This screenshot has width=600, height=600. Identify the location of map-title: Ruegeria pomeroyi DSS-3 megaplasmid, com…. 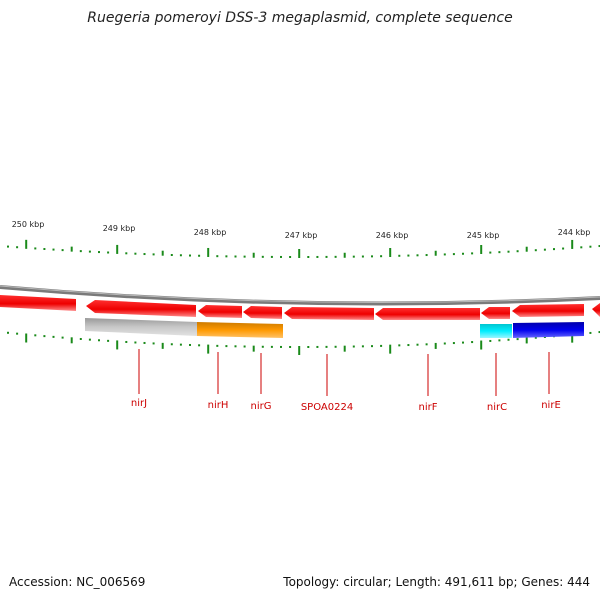
(300, 18).